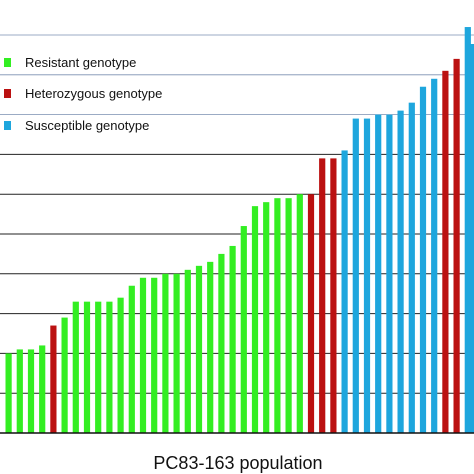 The image size is (474, 474). Describe the element at coordinates (7, 125) in the screenshot. I see `legend-swatch-susceptible` at that location.